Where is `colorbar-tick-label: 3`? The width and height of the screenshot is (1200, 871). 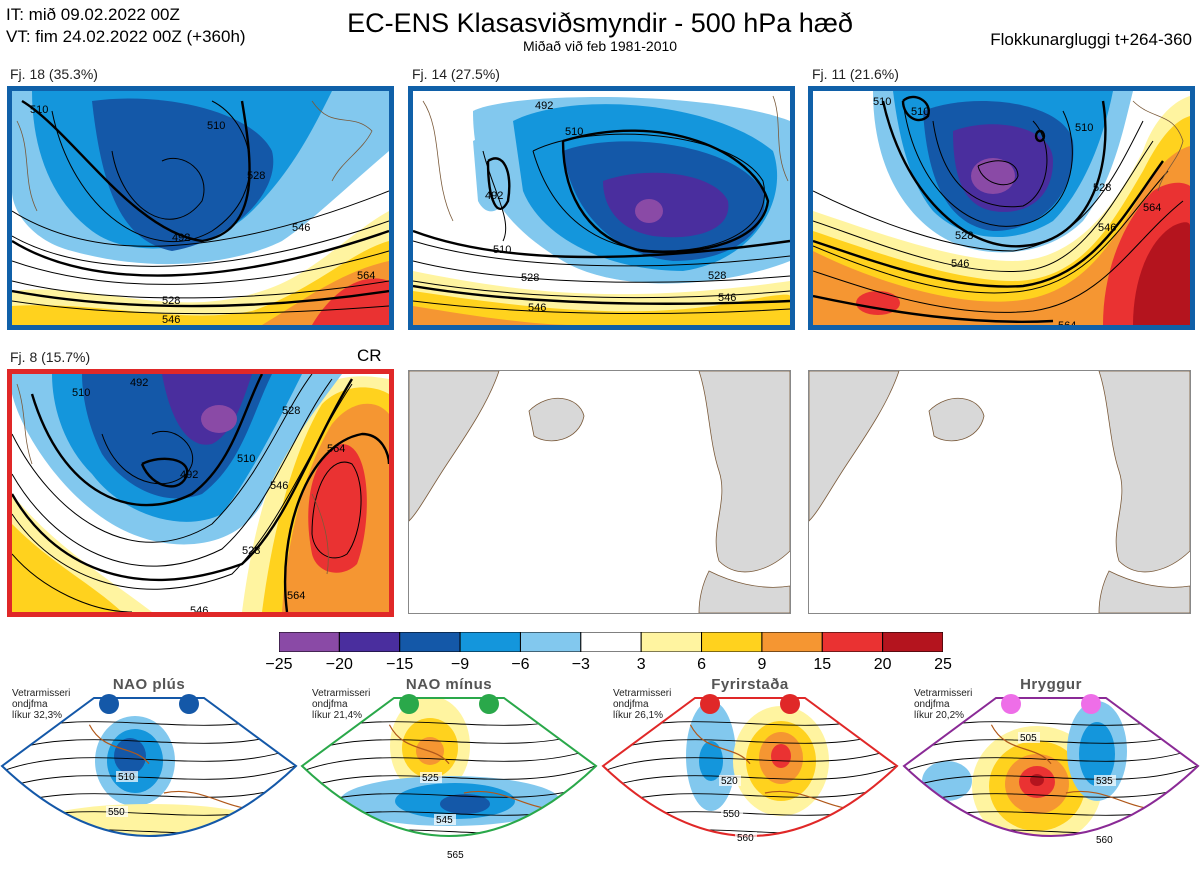 colorbar-tick-label: 3 is located at coordinates (641, 664).